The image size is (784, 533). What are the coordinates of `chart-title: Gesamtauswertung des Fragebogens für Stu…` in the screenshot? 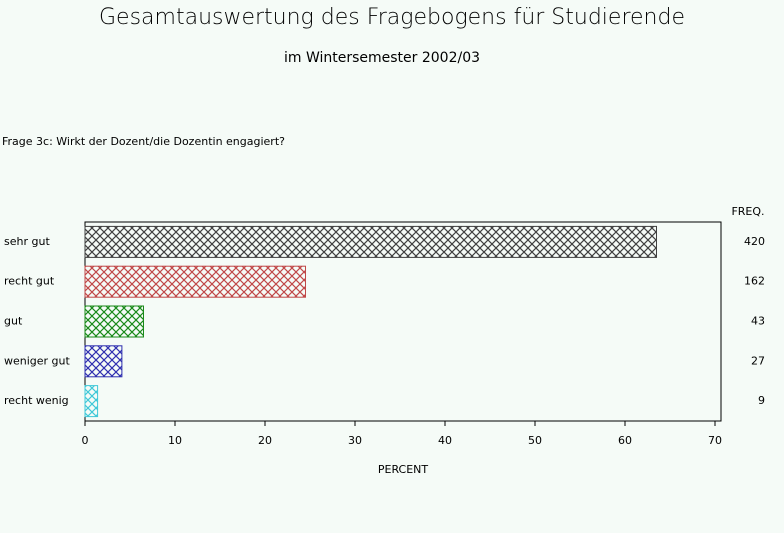 It's located at (392, 17).